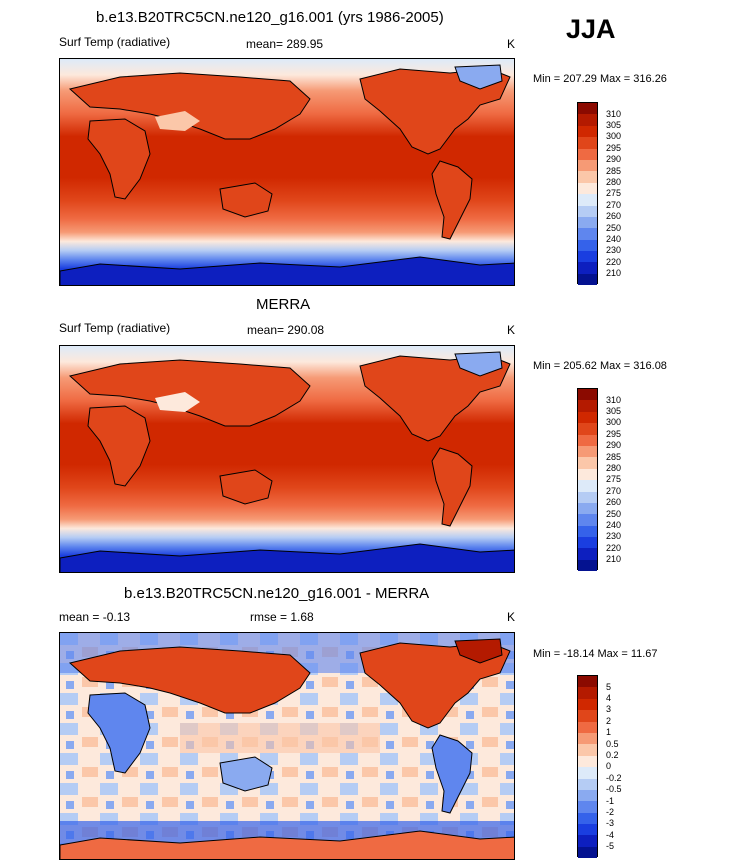  Describe the element at coordinates (115, 42) in the screenshot. I see `panel-1-variable-label: Surf Temp (radiative)` at that location.